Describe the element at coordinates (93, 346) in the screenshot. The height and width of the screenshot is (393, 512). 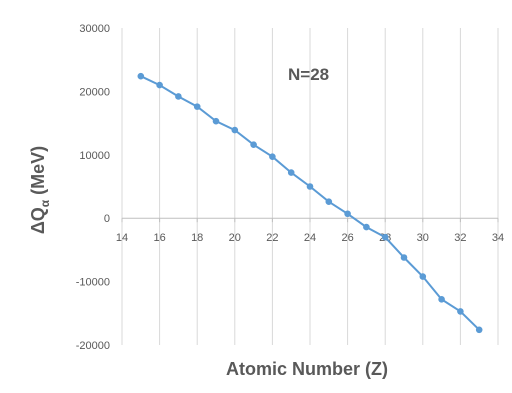
I see `y-tick-label: -20000` at that location.